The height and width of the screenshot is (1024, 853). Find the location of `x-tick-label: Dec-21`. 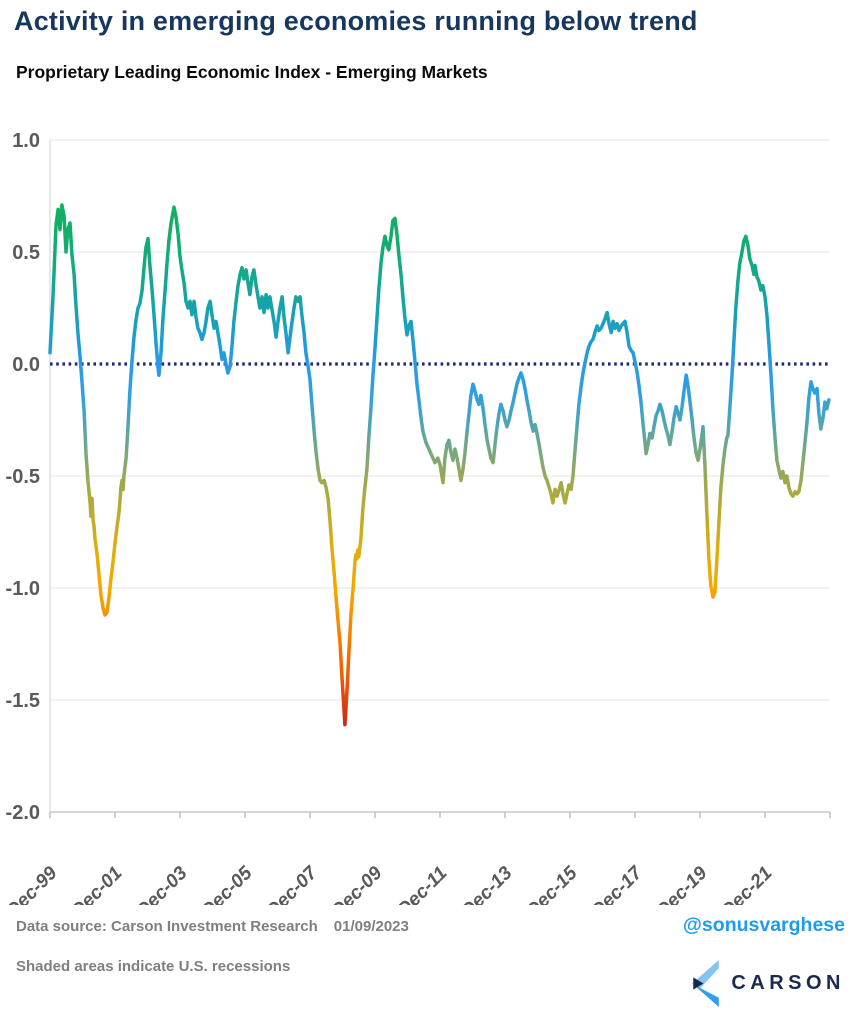

x-tick-label: Dec-21 is located at coordinates (747, 884).